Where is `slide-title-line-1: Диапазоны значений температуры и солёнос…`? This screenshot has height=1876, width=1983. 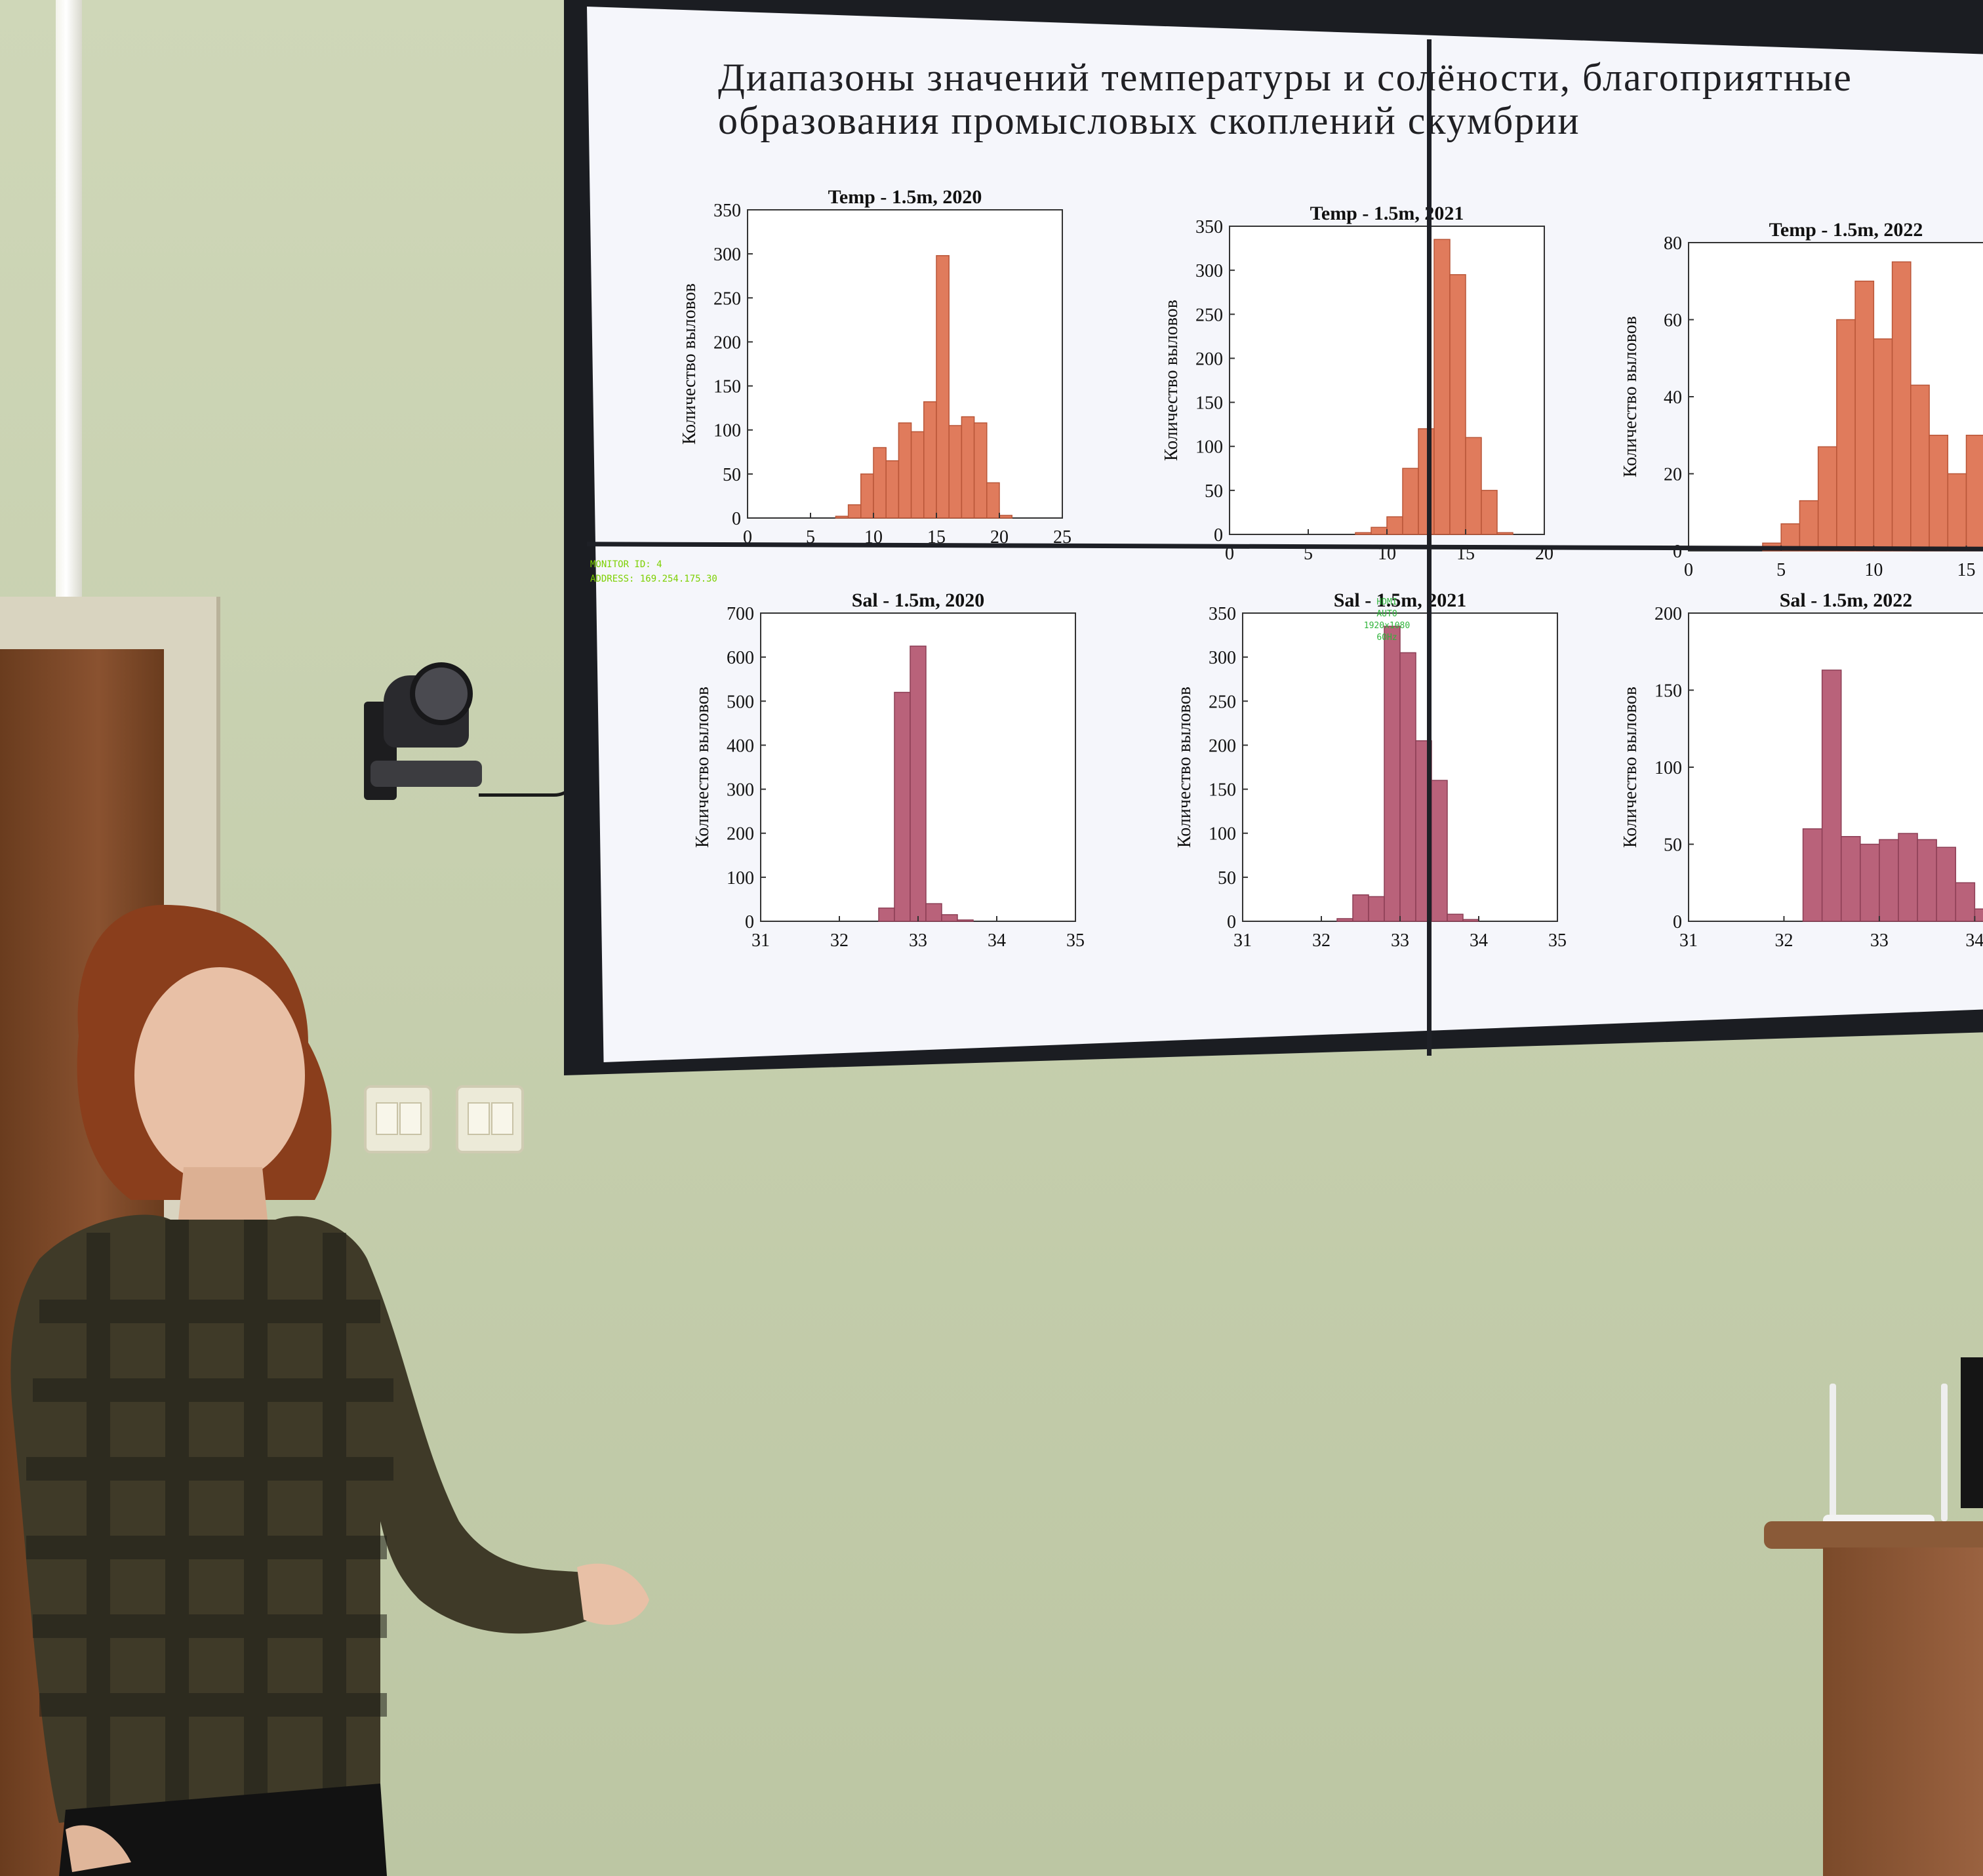
slide-title-line-1: Диапазоны значений температуры и солёнос… is located at coordinates (1285, 77).